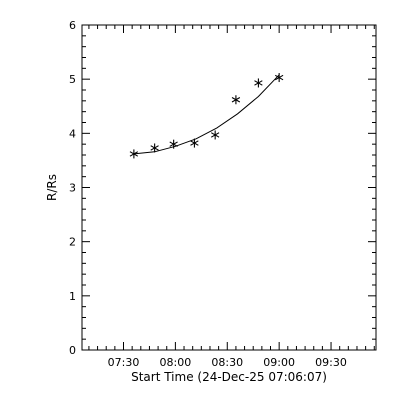 The width and height of the screenshot is (400, 400). I want to click on y-tick-label: 1, so click(72, 296).